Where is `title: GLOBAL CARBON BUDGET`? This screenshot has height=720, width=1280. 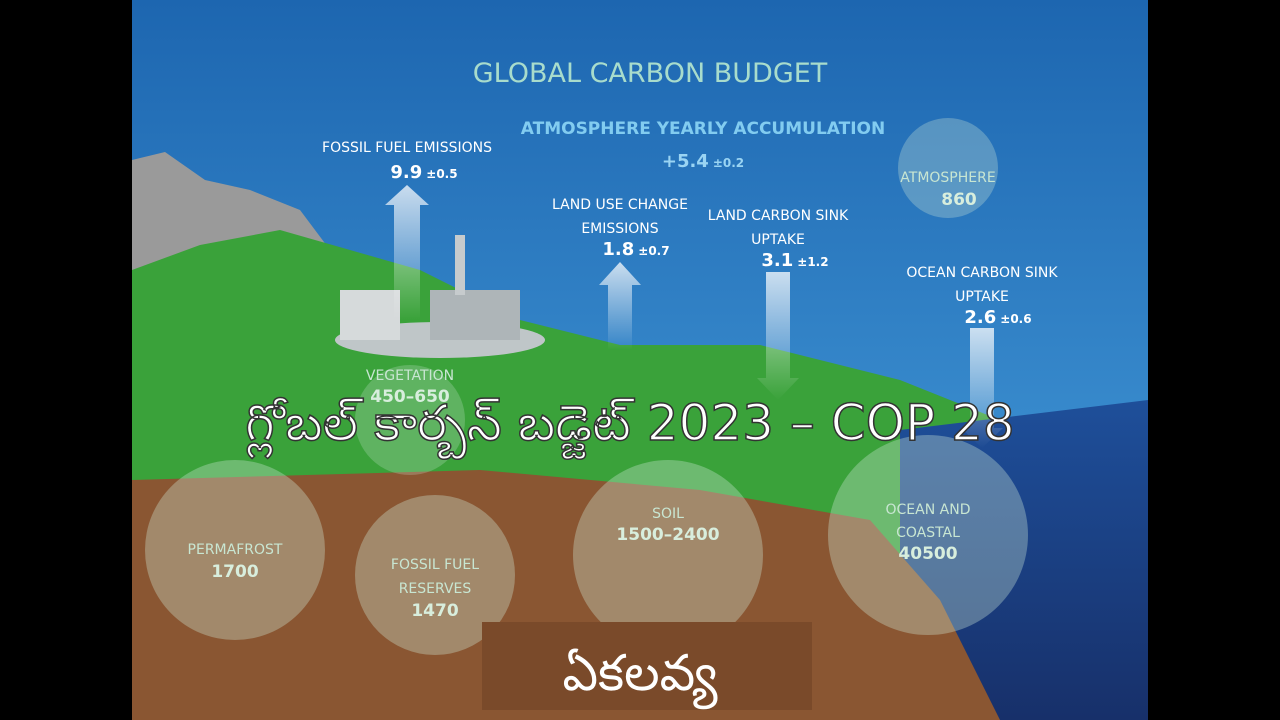 title: GLOBAL CARBON BUDGET is located at coordinates (650, 73).